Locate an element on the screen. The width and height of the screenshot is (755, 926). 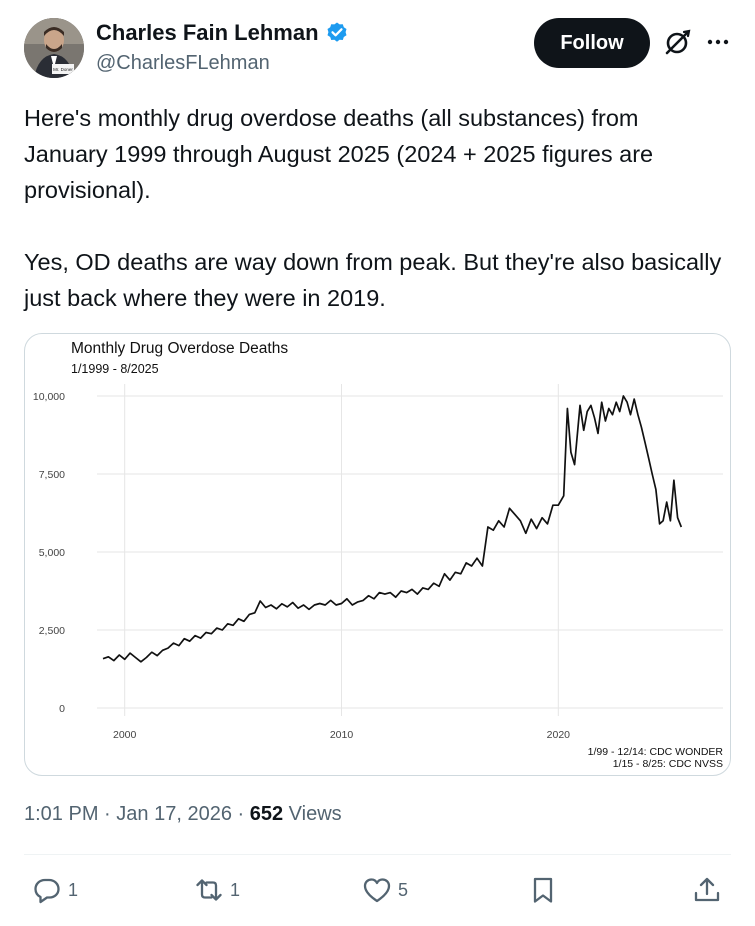
chart-y-tick-label: 5,000 is located at coordinates (52, 553).